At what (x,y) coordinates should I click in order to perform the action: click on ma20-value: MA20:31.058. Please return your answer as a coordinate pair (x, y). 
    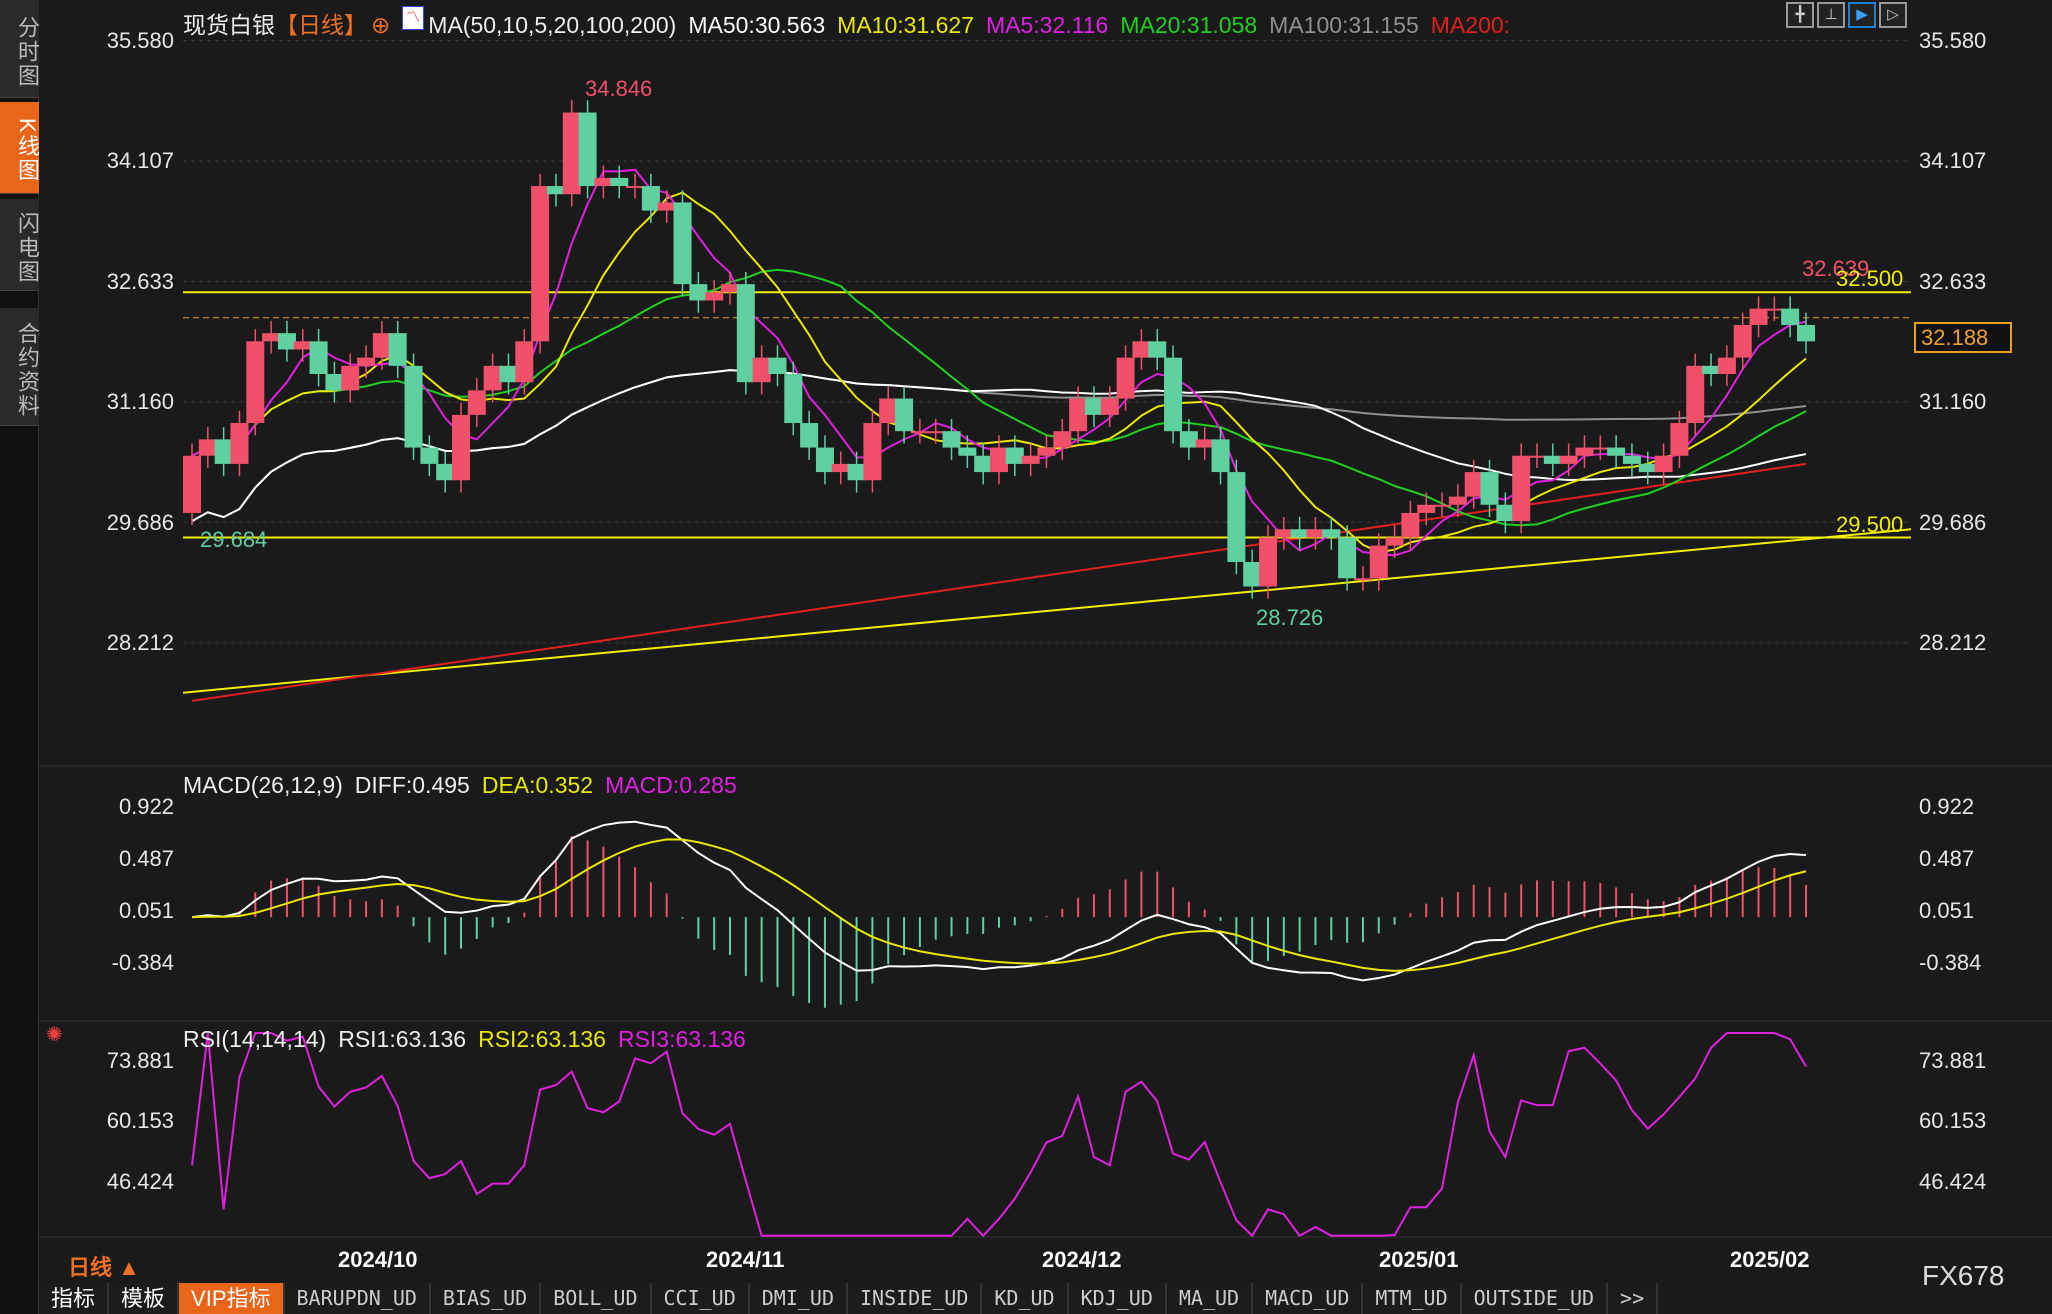
    Looking at the image, I should click on (1189, 25).